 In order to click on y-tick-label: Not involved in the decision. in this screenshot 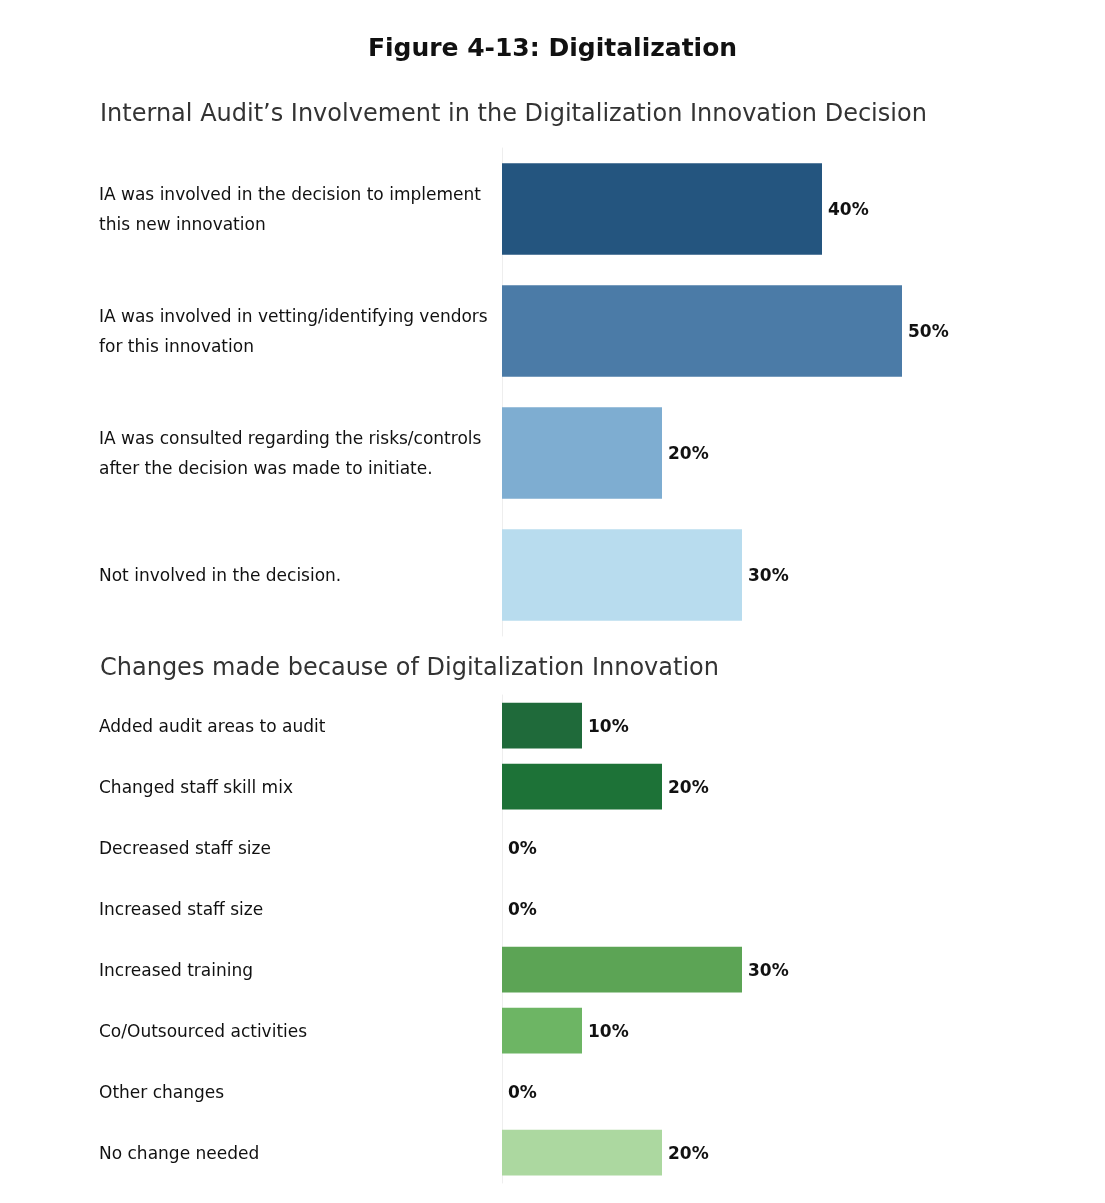, I will do `click(220, 575)`.